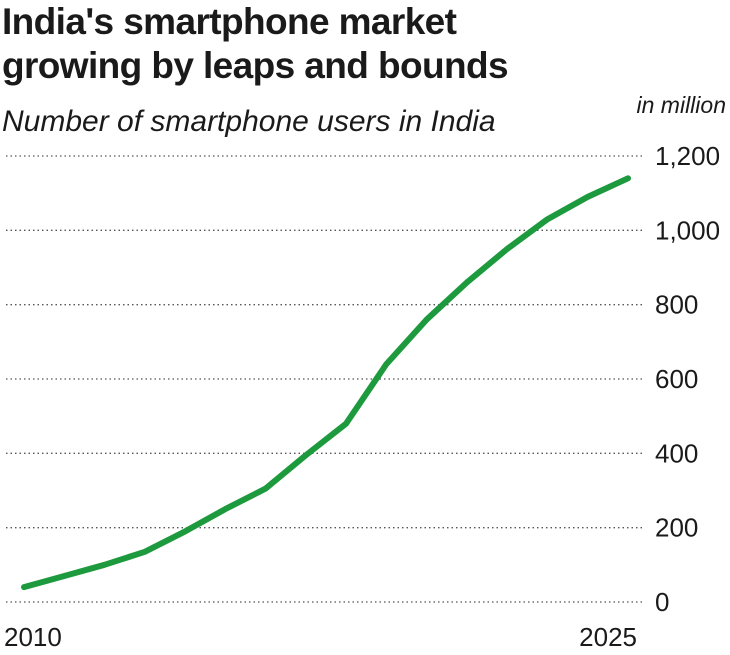 The image size is (730, 655). Describe the element at coordinates (676, 453) in the screenshot. I see `y-tick-label: 400` at that location.